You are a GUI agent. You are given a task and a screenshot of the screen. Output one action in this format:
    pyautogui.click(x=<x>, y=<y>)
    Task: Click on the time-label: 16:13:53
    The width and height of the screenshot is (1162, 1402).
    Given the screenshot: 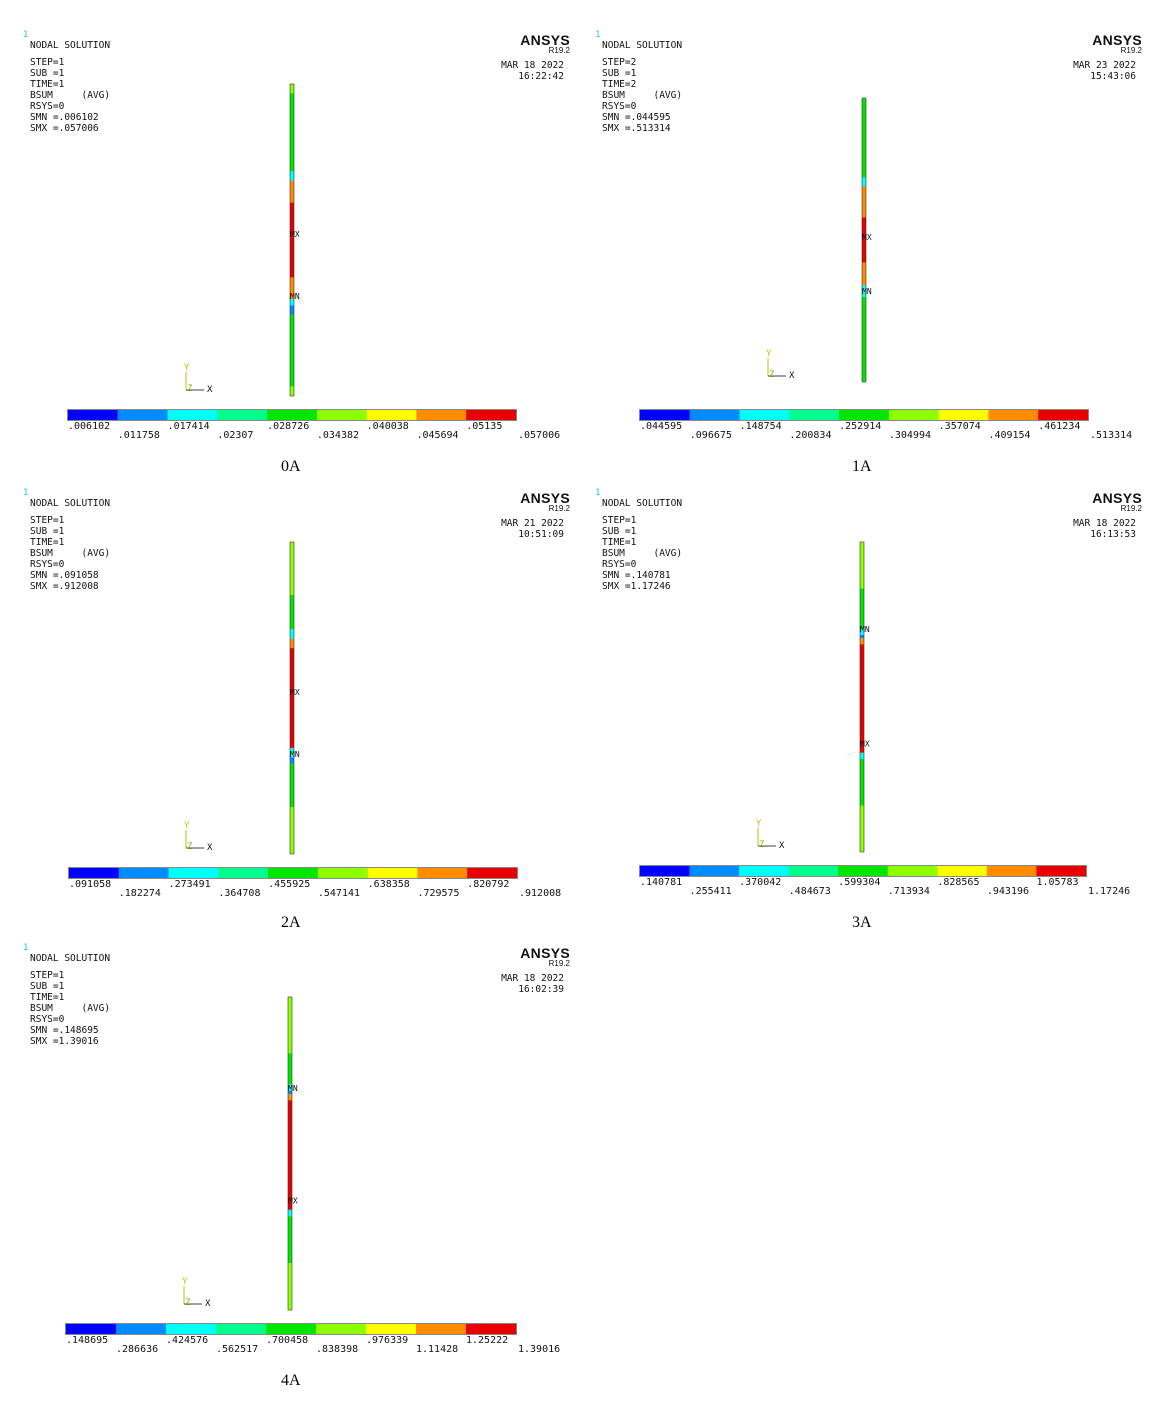 What is the action you would take?
    pyautogui.click(x=1113, y=534)
    